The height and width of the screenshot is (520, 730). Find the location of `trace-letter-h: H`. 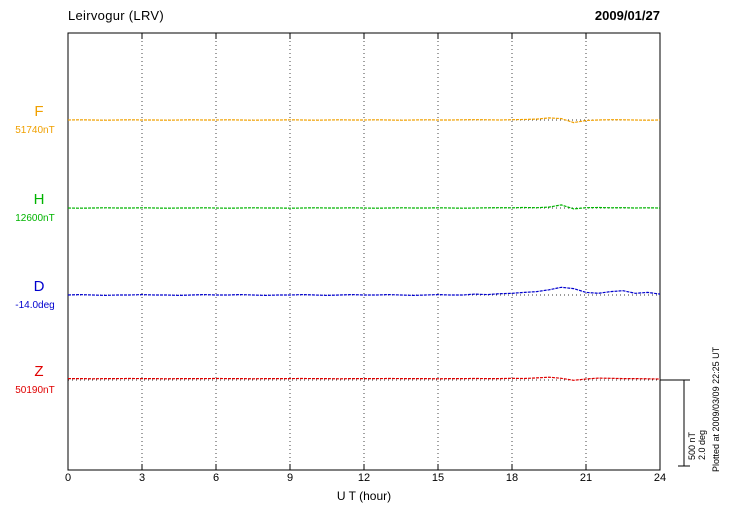

trace-letter-h: H is located at coordinates (39, 199).